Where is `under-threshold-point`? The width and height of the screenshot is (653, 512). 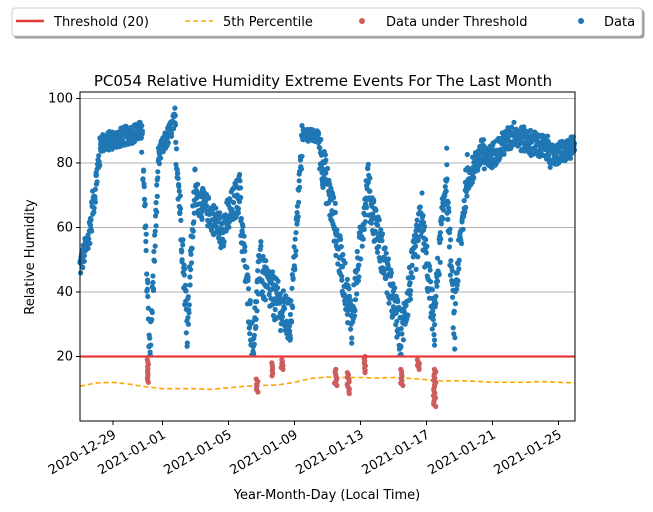 under-threshold-point is located at coordinates (147, 360).